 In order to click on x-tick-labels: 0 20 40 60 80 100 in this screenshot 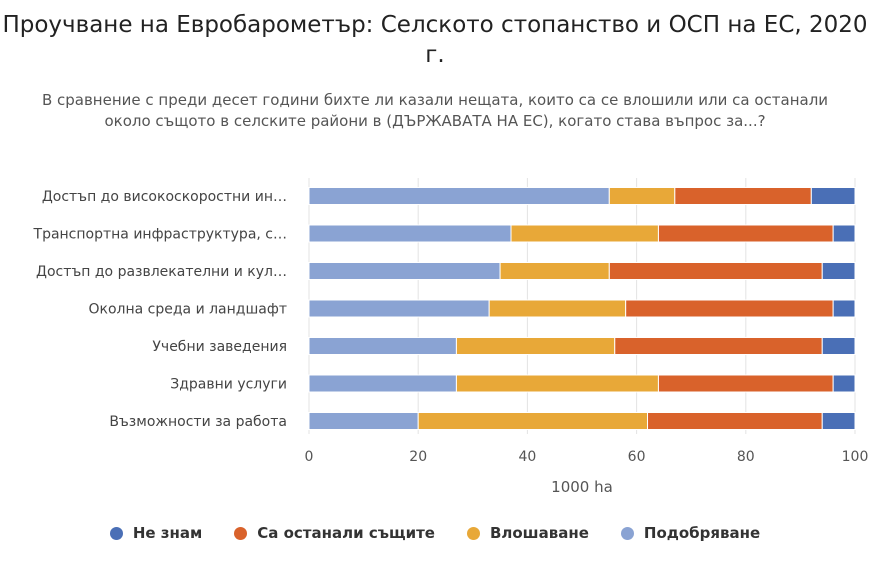, I will do `click(587, 457)`.